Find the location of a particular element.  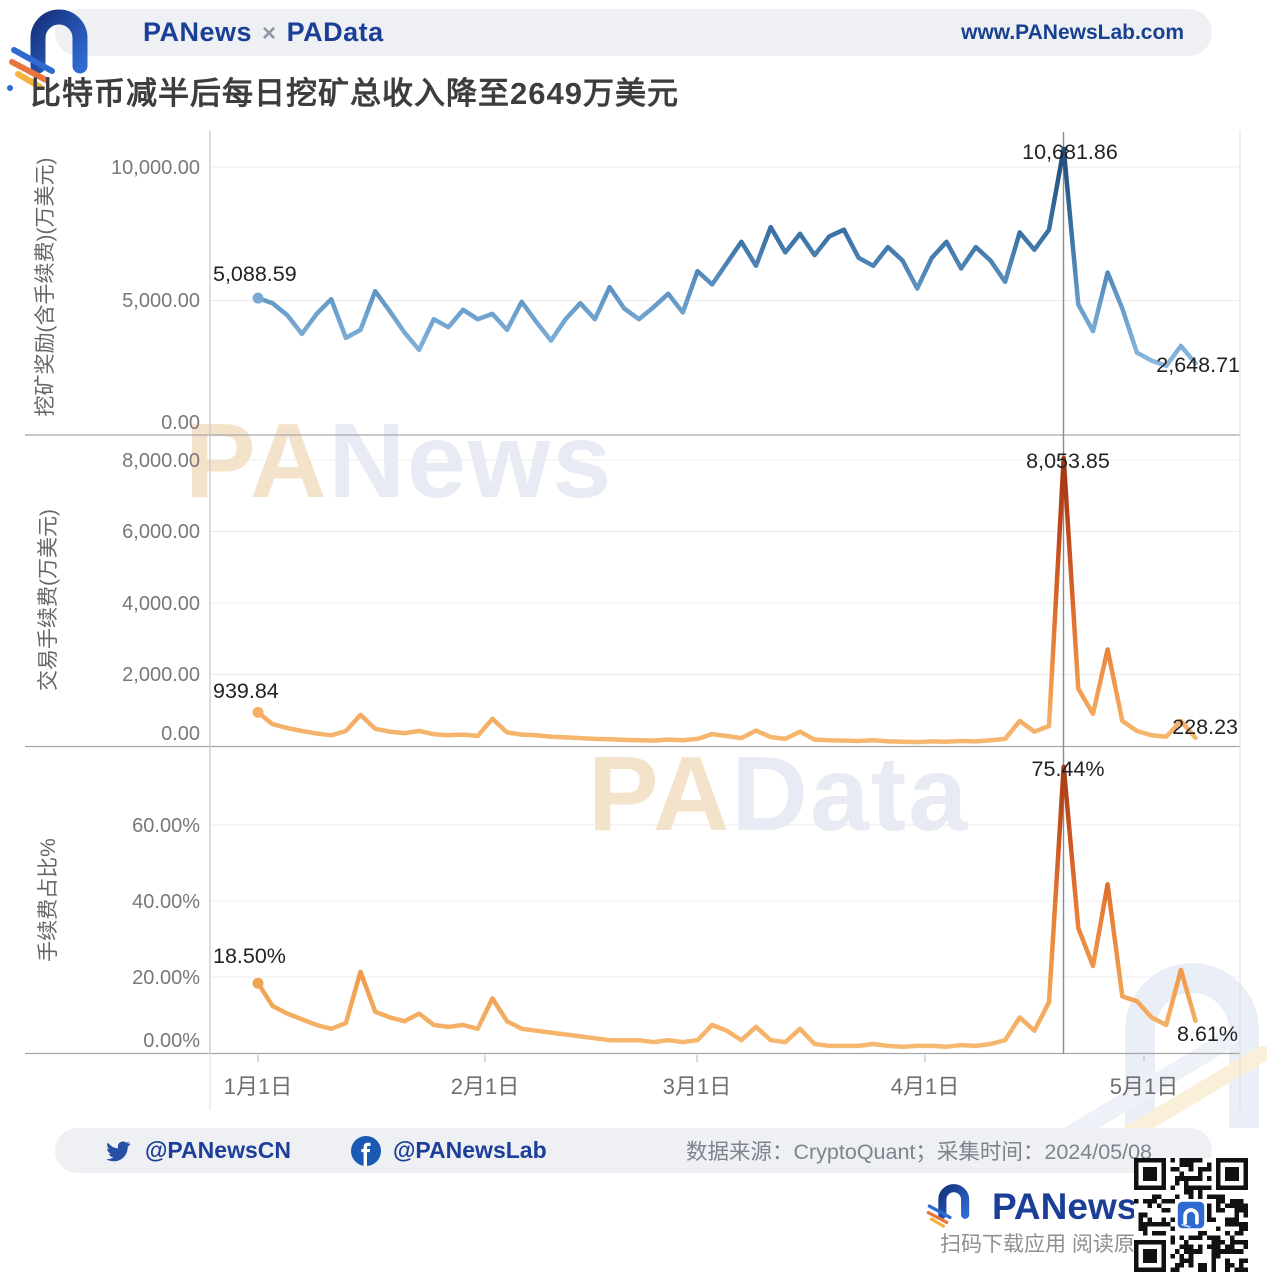

reward-line-series is located at coordinates (726, 257).